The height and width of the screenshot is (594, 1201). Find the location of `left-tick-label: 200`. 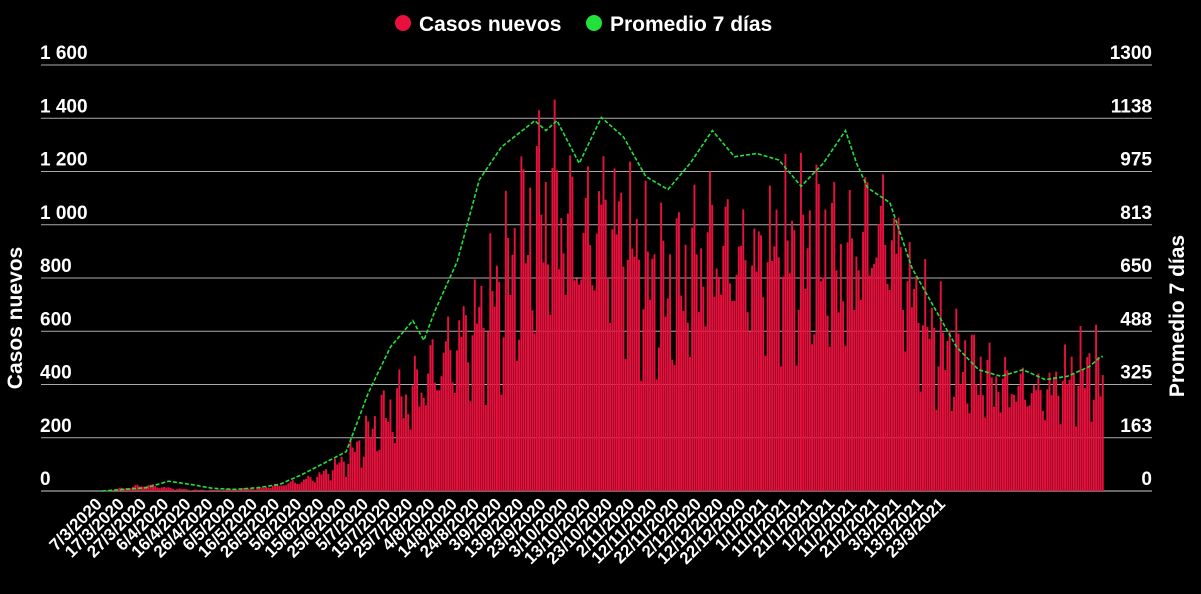

left-tick-label: 200 is located at coordinates (56, 426).